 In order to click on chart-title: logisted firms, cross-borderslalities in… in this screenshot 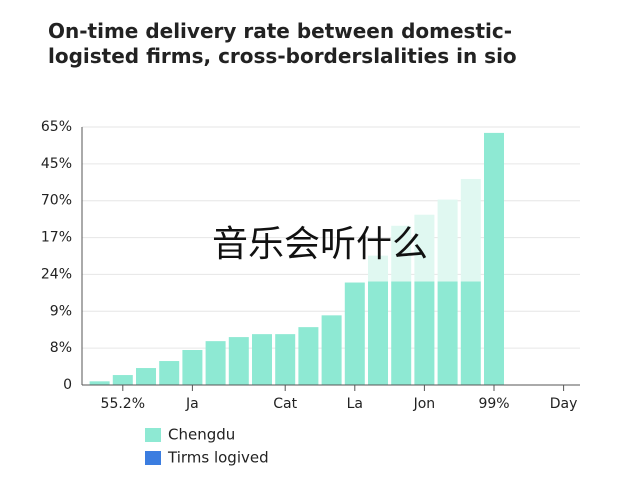, I will do `click(282, 56)`.